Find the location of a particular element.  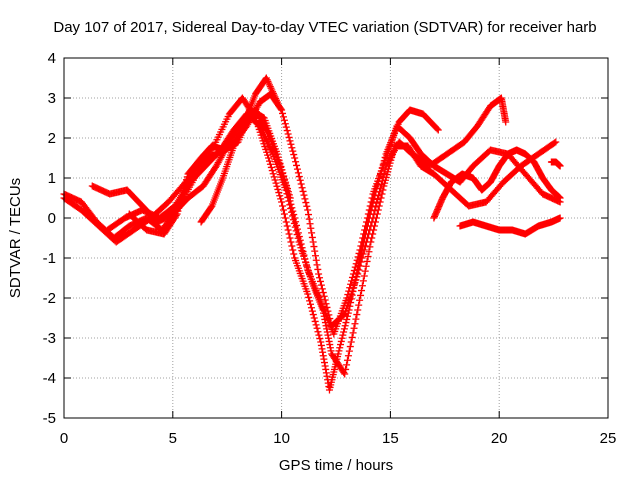

x-tick-label: 0 is located at coordinates (64, 438).